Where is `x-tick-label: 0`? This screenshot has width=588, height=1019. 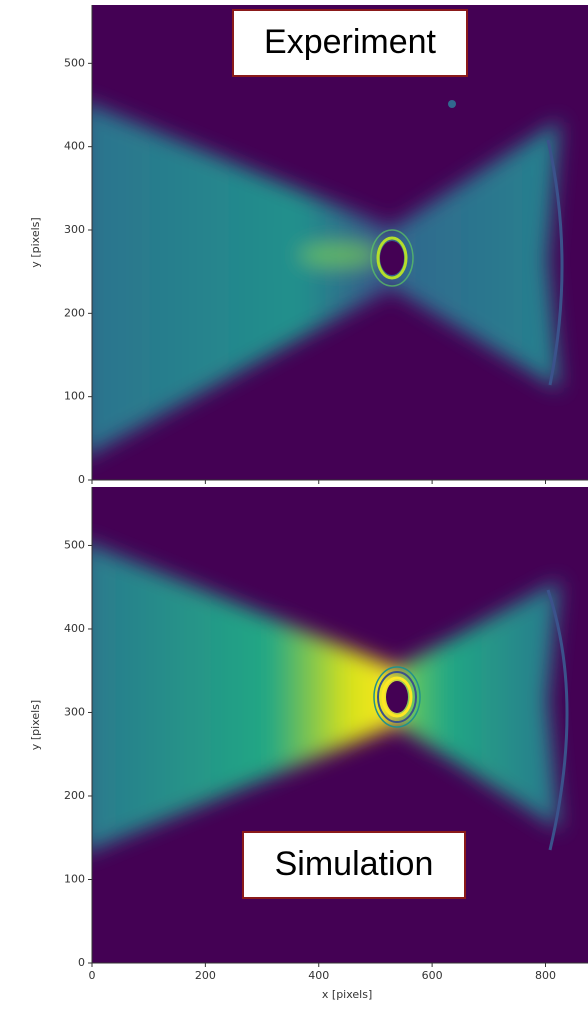 x-tick-label: 0 is located at coordinates (92, 975).